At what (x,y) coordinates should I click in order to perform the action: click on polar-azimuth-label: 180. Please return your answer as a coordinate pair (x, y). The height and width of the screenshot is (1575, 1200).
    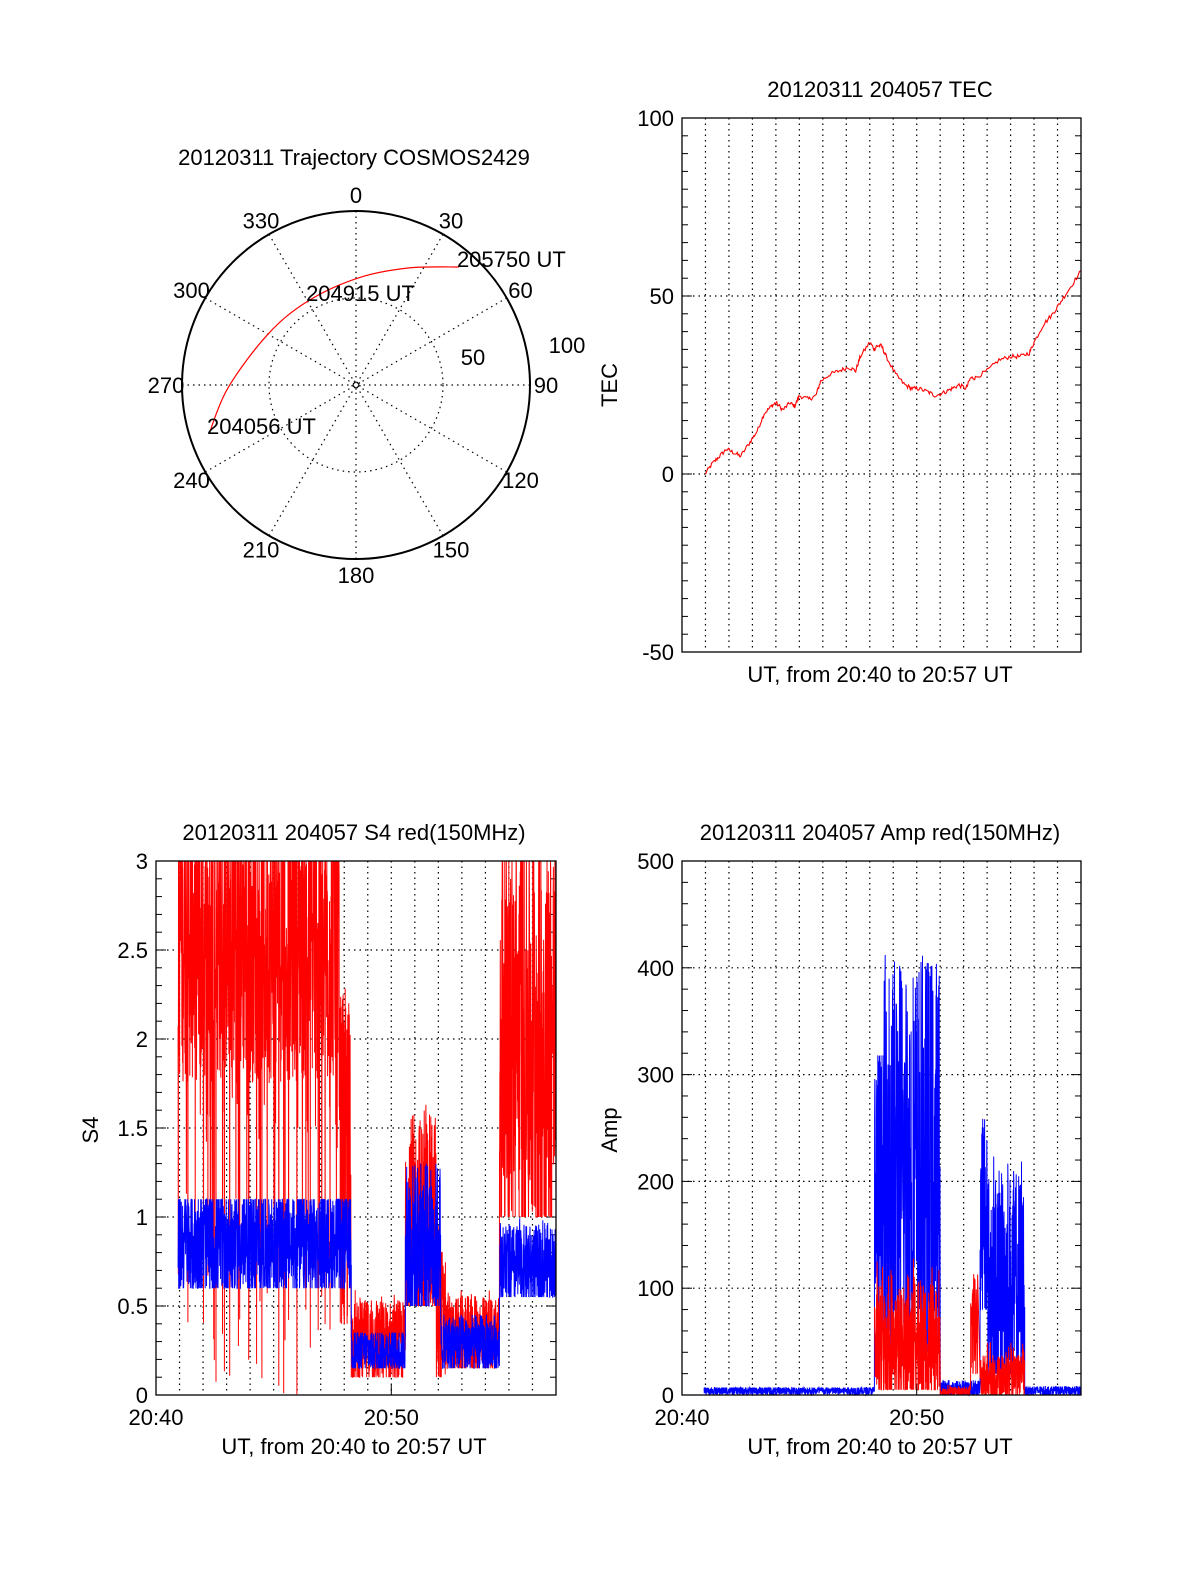
    Looking at the image, I should click on (356, 575).